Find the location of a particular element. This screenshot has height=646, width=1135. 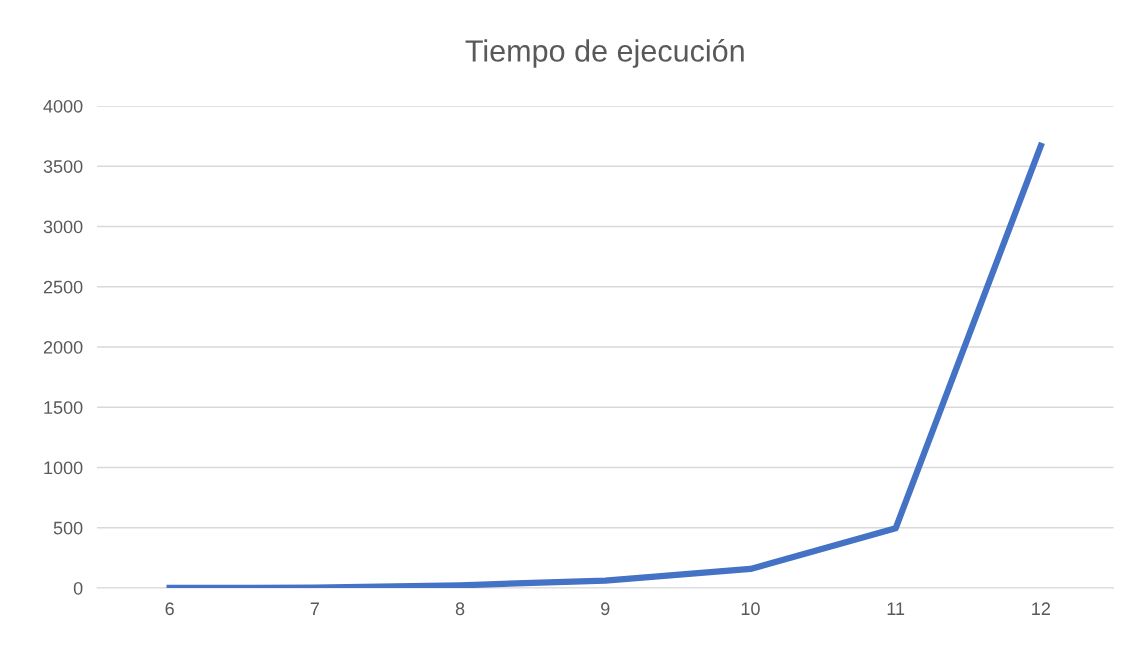

x-tick-label: 10 is located at coordinates (750, 609).